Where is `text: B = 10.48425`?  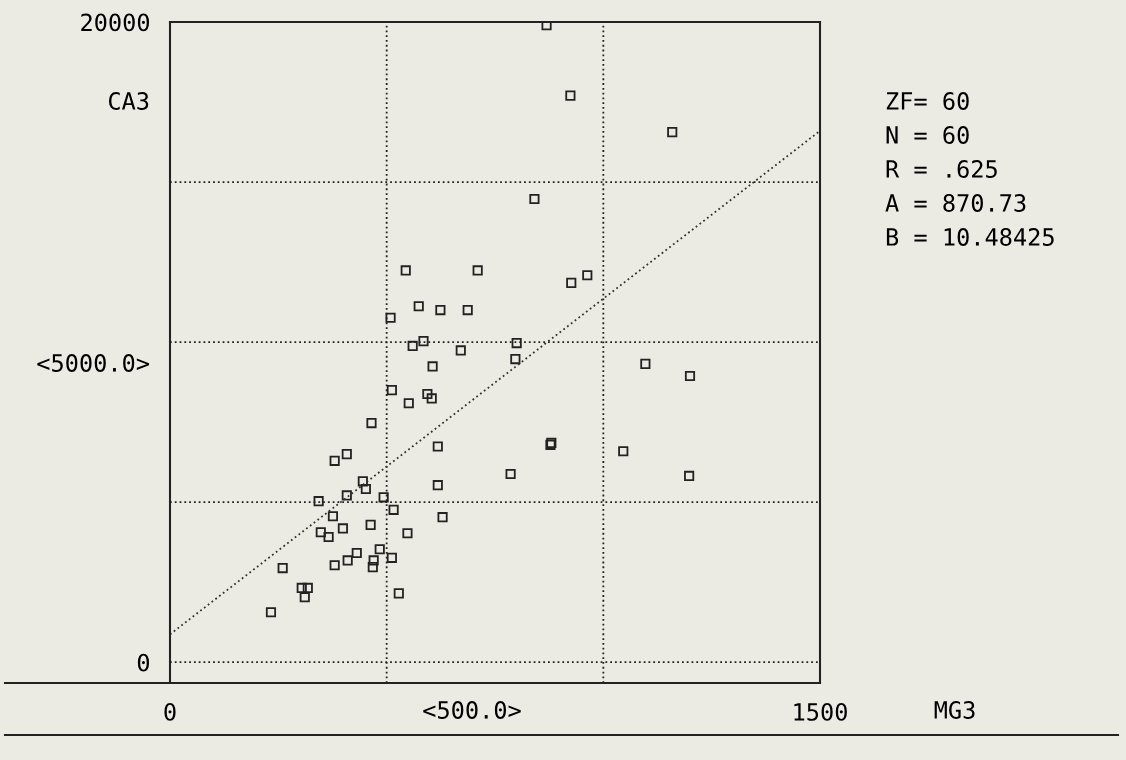 text: B = 10.48425 is located at coordinates (970, 237).